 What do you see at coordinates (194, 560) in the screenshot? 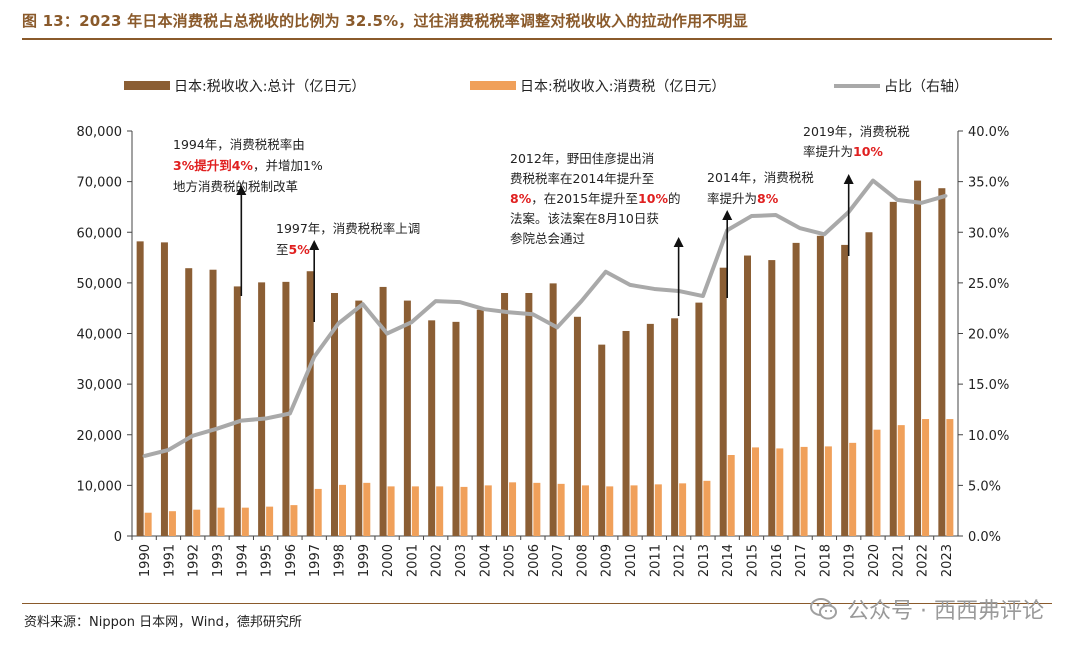
I see `x-tick-label: 1992` at bounding box center [194, 560].